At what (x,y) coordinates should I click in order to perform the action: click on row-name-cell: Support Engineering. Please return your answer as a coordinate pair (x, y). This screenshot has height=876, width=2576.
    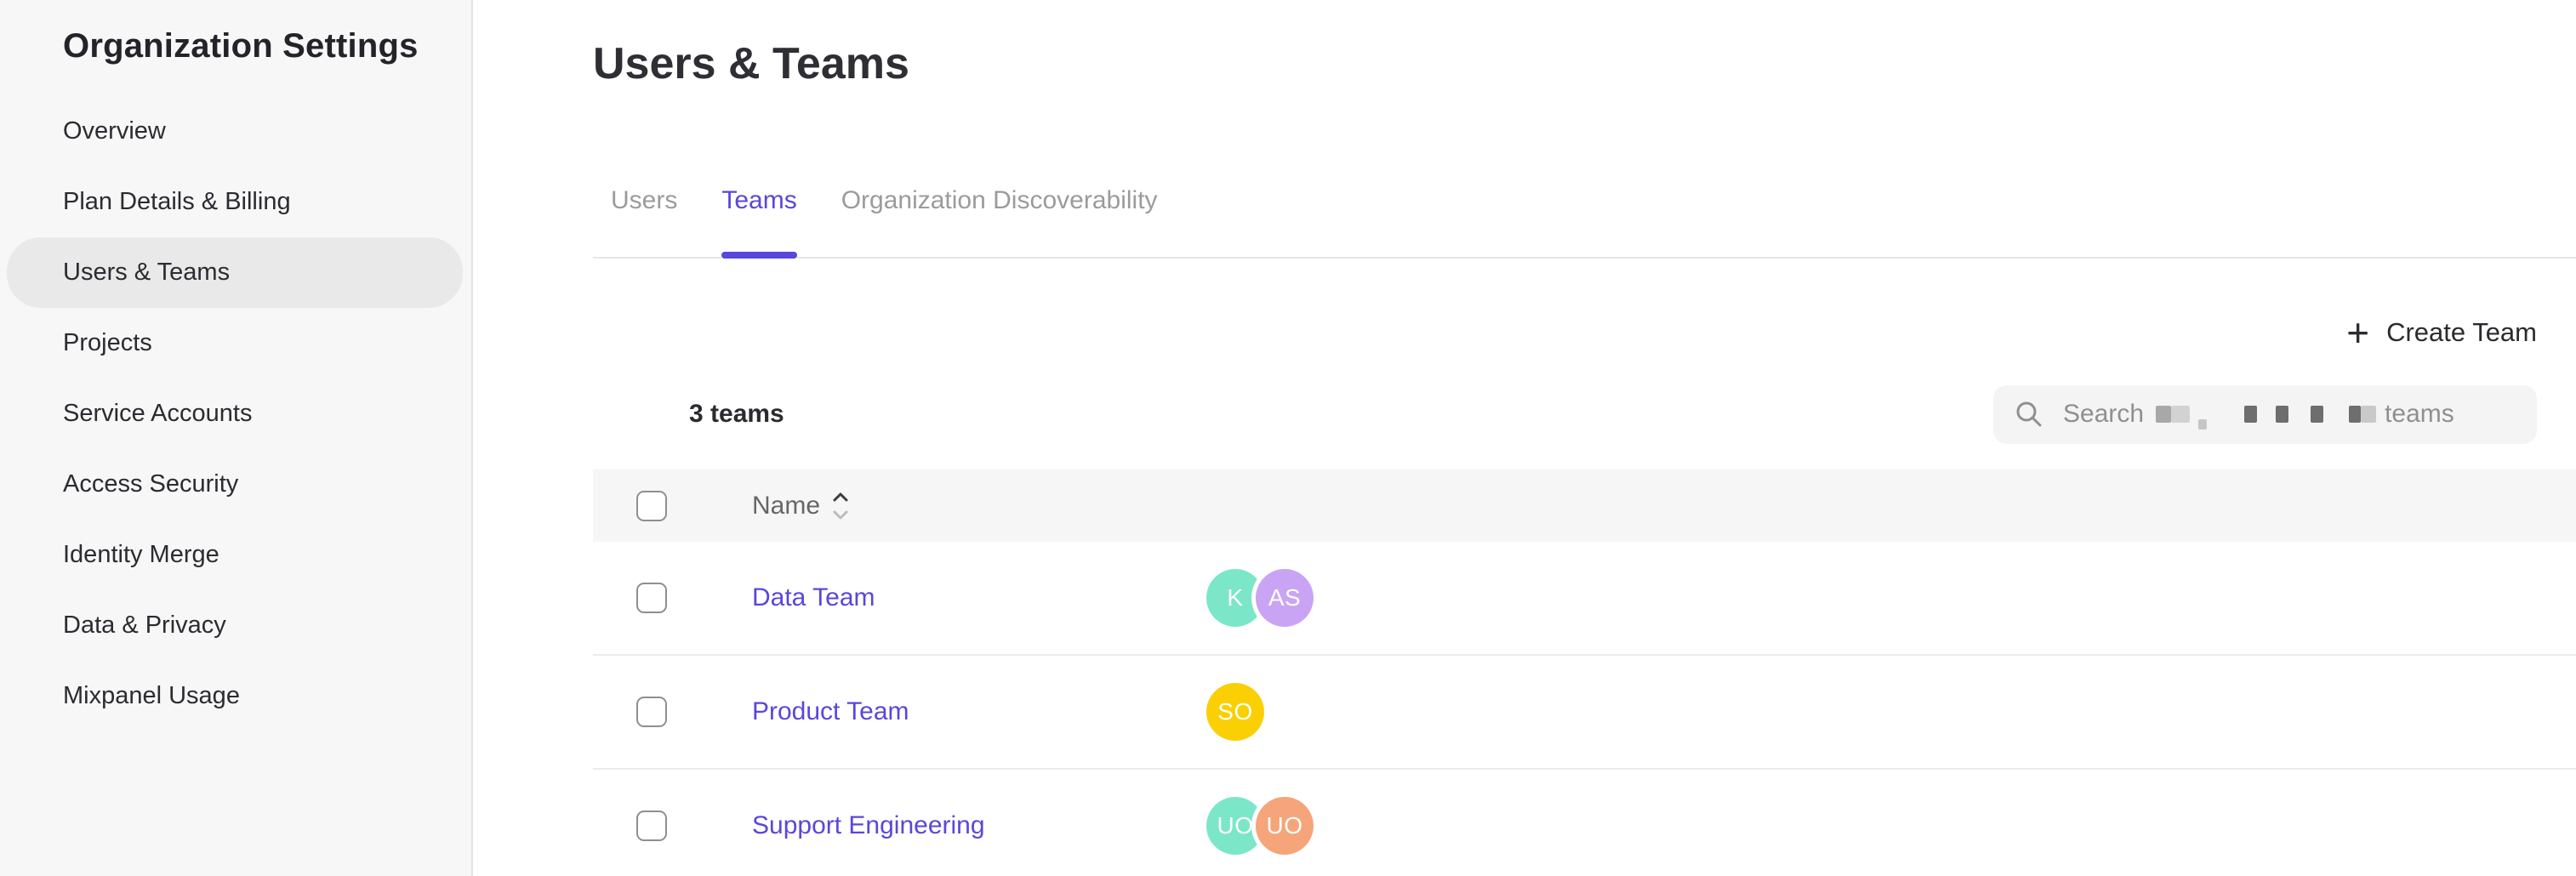
    Looking at the image, I should click on (979, 825).